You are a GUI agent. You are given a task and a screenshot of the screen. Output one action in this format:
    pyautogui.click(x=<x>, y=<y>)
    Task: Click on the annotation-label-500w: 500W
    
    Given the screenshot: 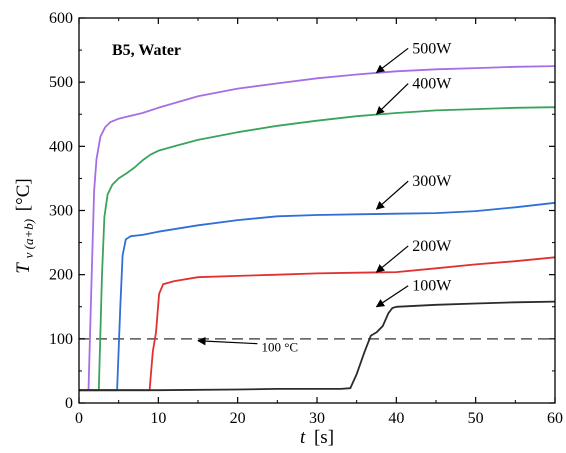 What is the action you would take?
    pyautogui.click(x=432, y=48)
    